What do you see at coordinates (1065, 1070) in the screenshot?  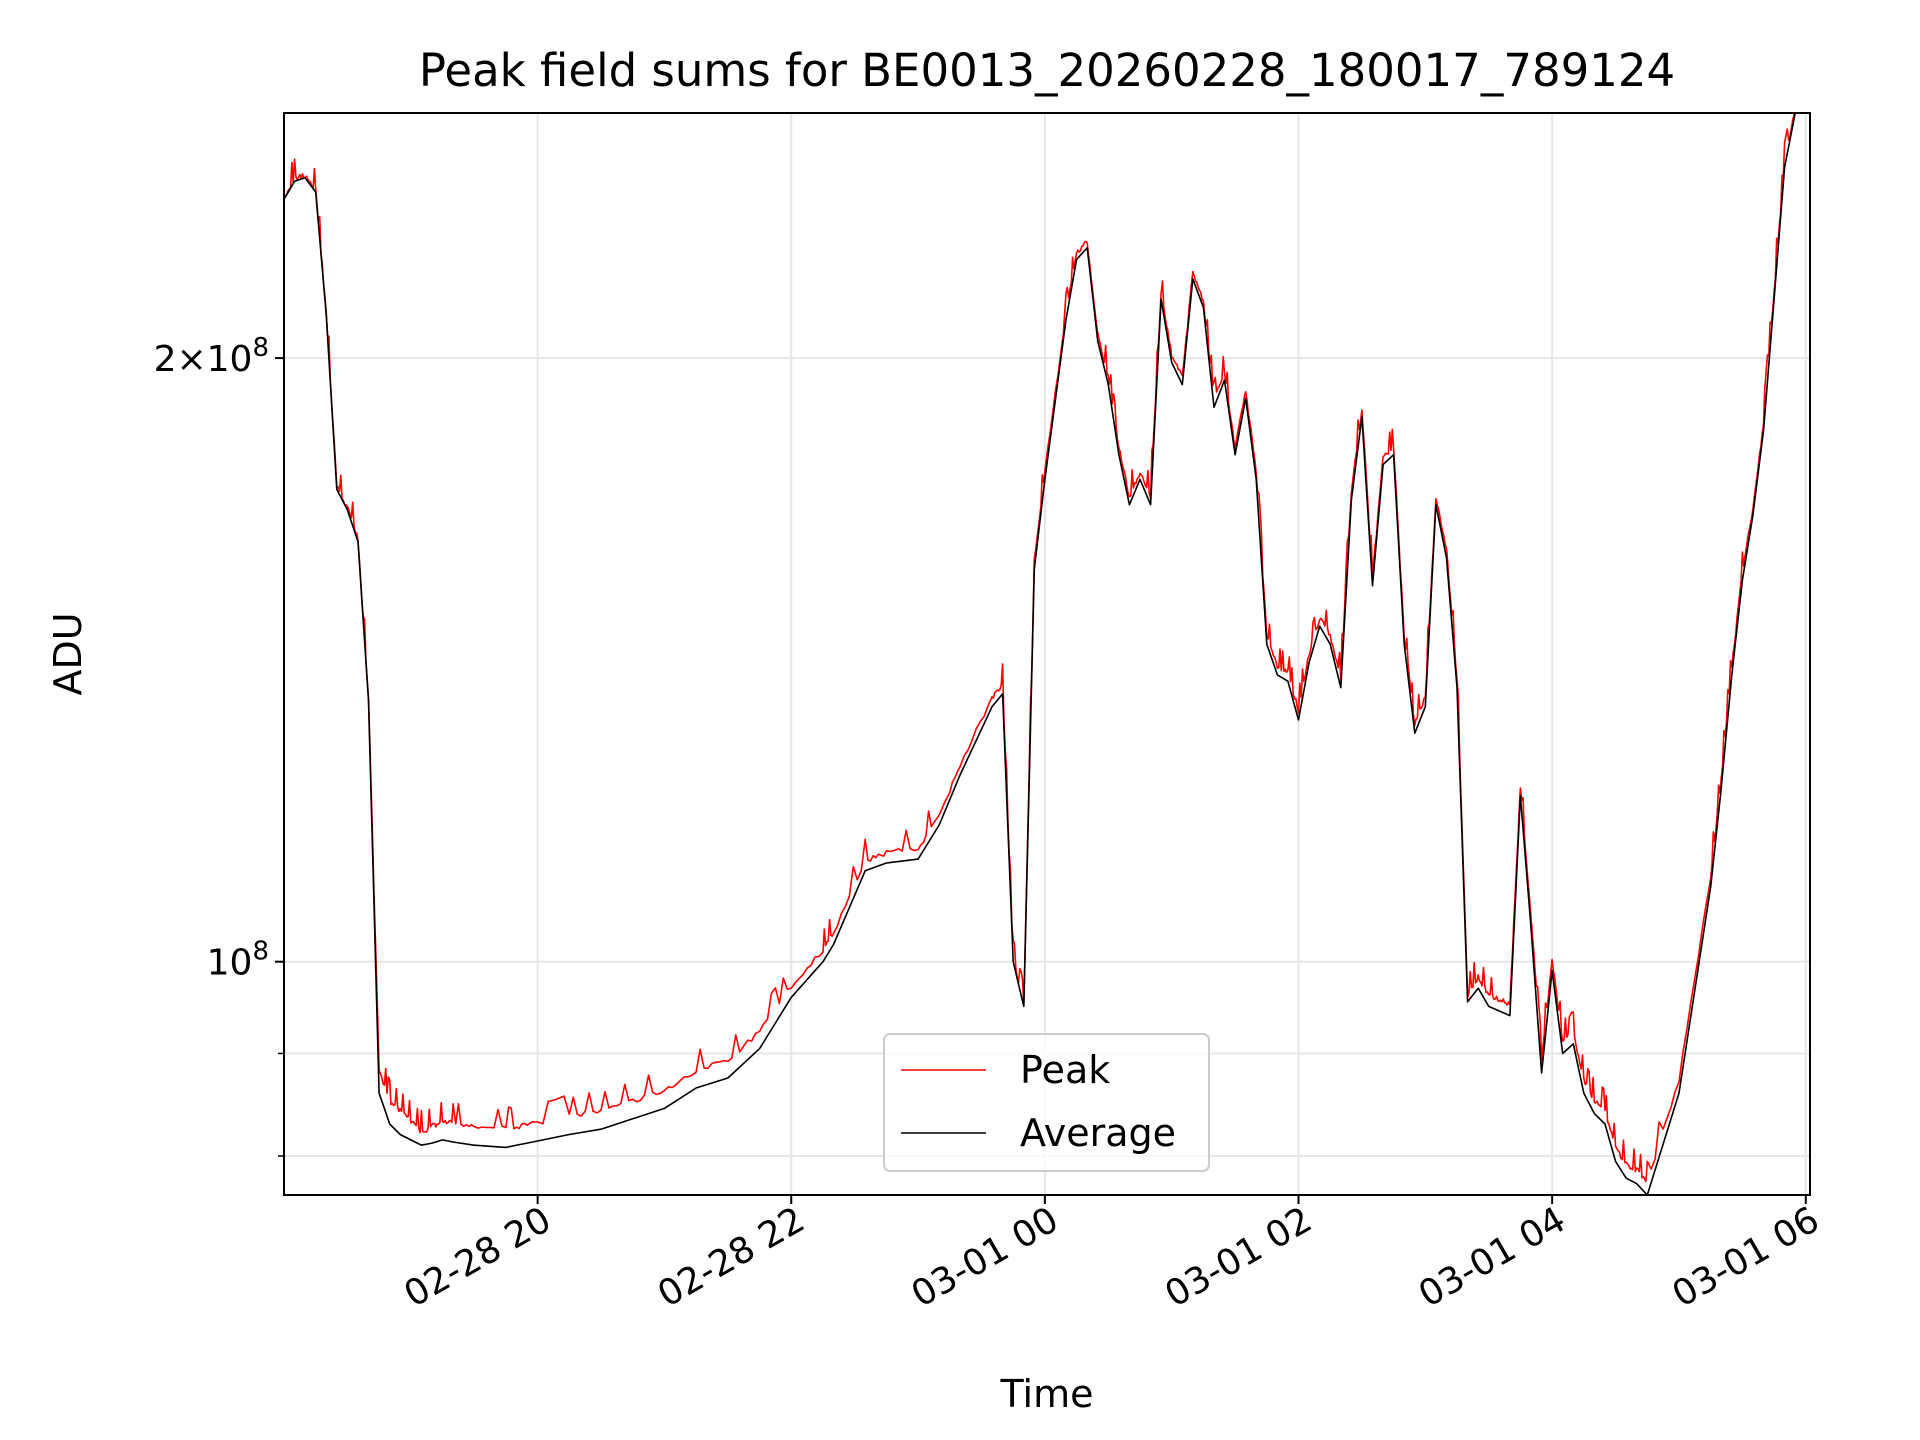 I see `legend-peak-label: Peak` at bounding box center [1065, 1070].